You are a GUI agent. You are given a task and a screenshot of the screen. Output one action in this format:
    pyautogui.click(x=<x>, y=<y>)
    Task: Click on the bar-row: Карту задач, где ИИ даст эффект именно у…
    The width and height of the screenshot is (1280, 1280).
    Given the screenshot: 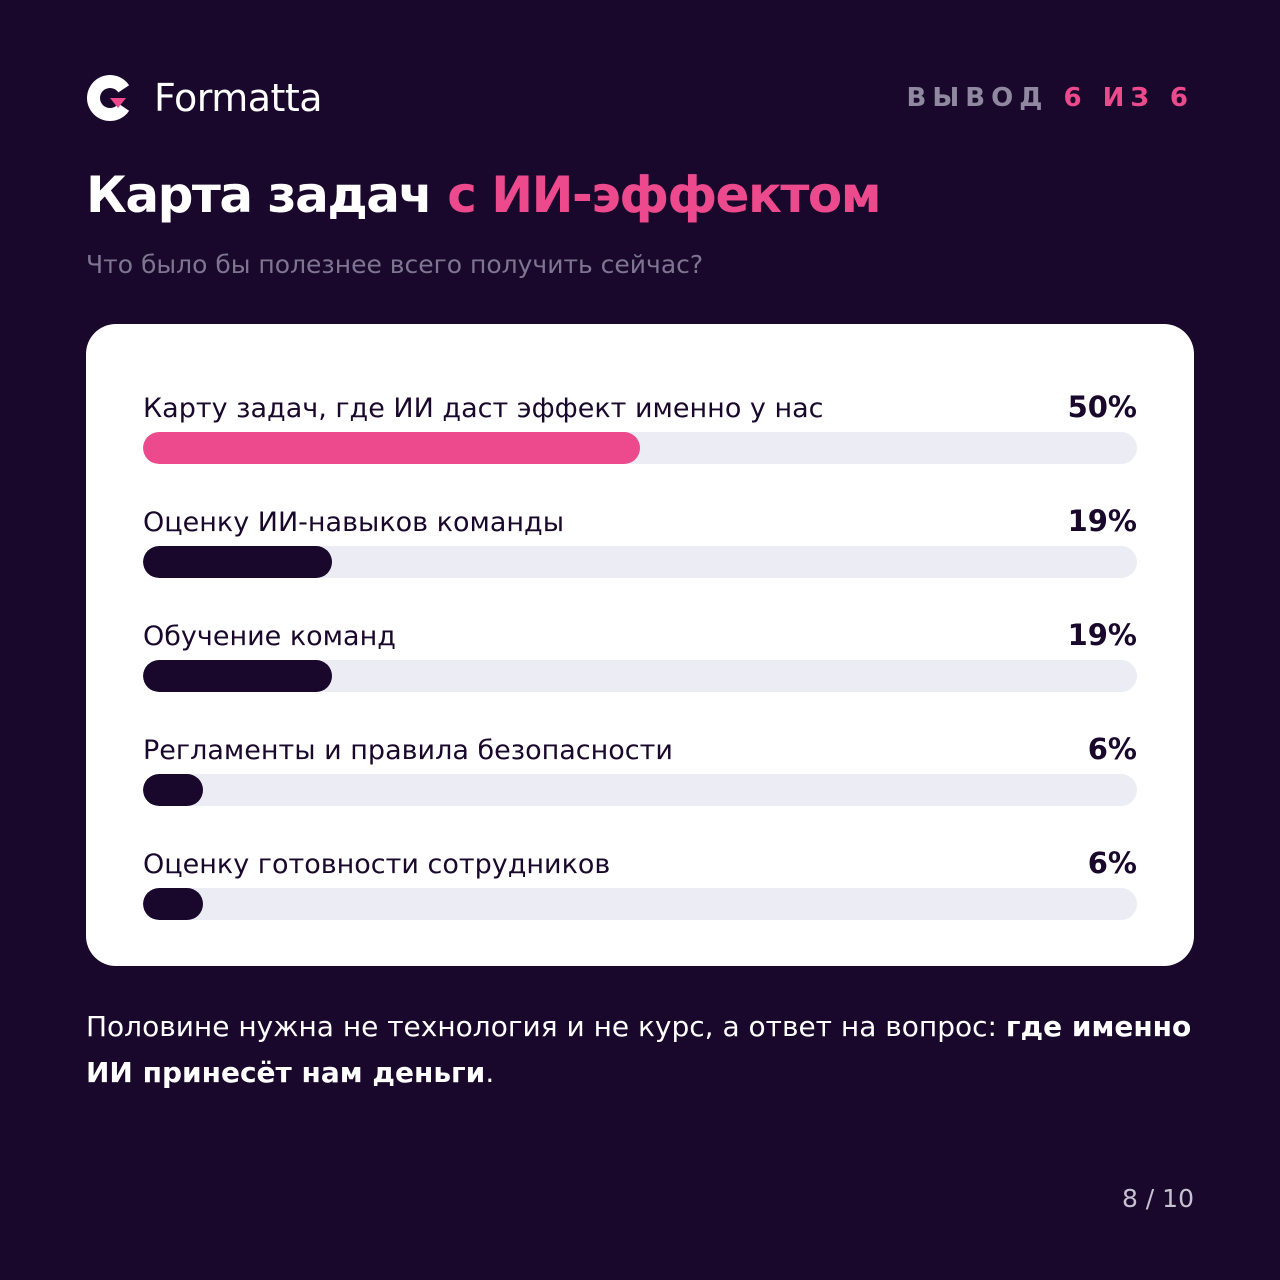 What is the action you would take?
    pyautogui.click(x=640, y=424)
    